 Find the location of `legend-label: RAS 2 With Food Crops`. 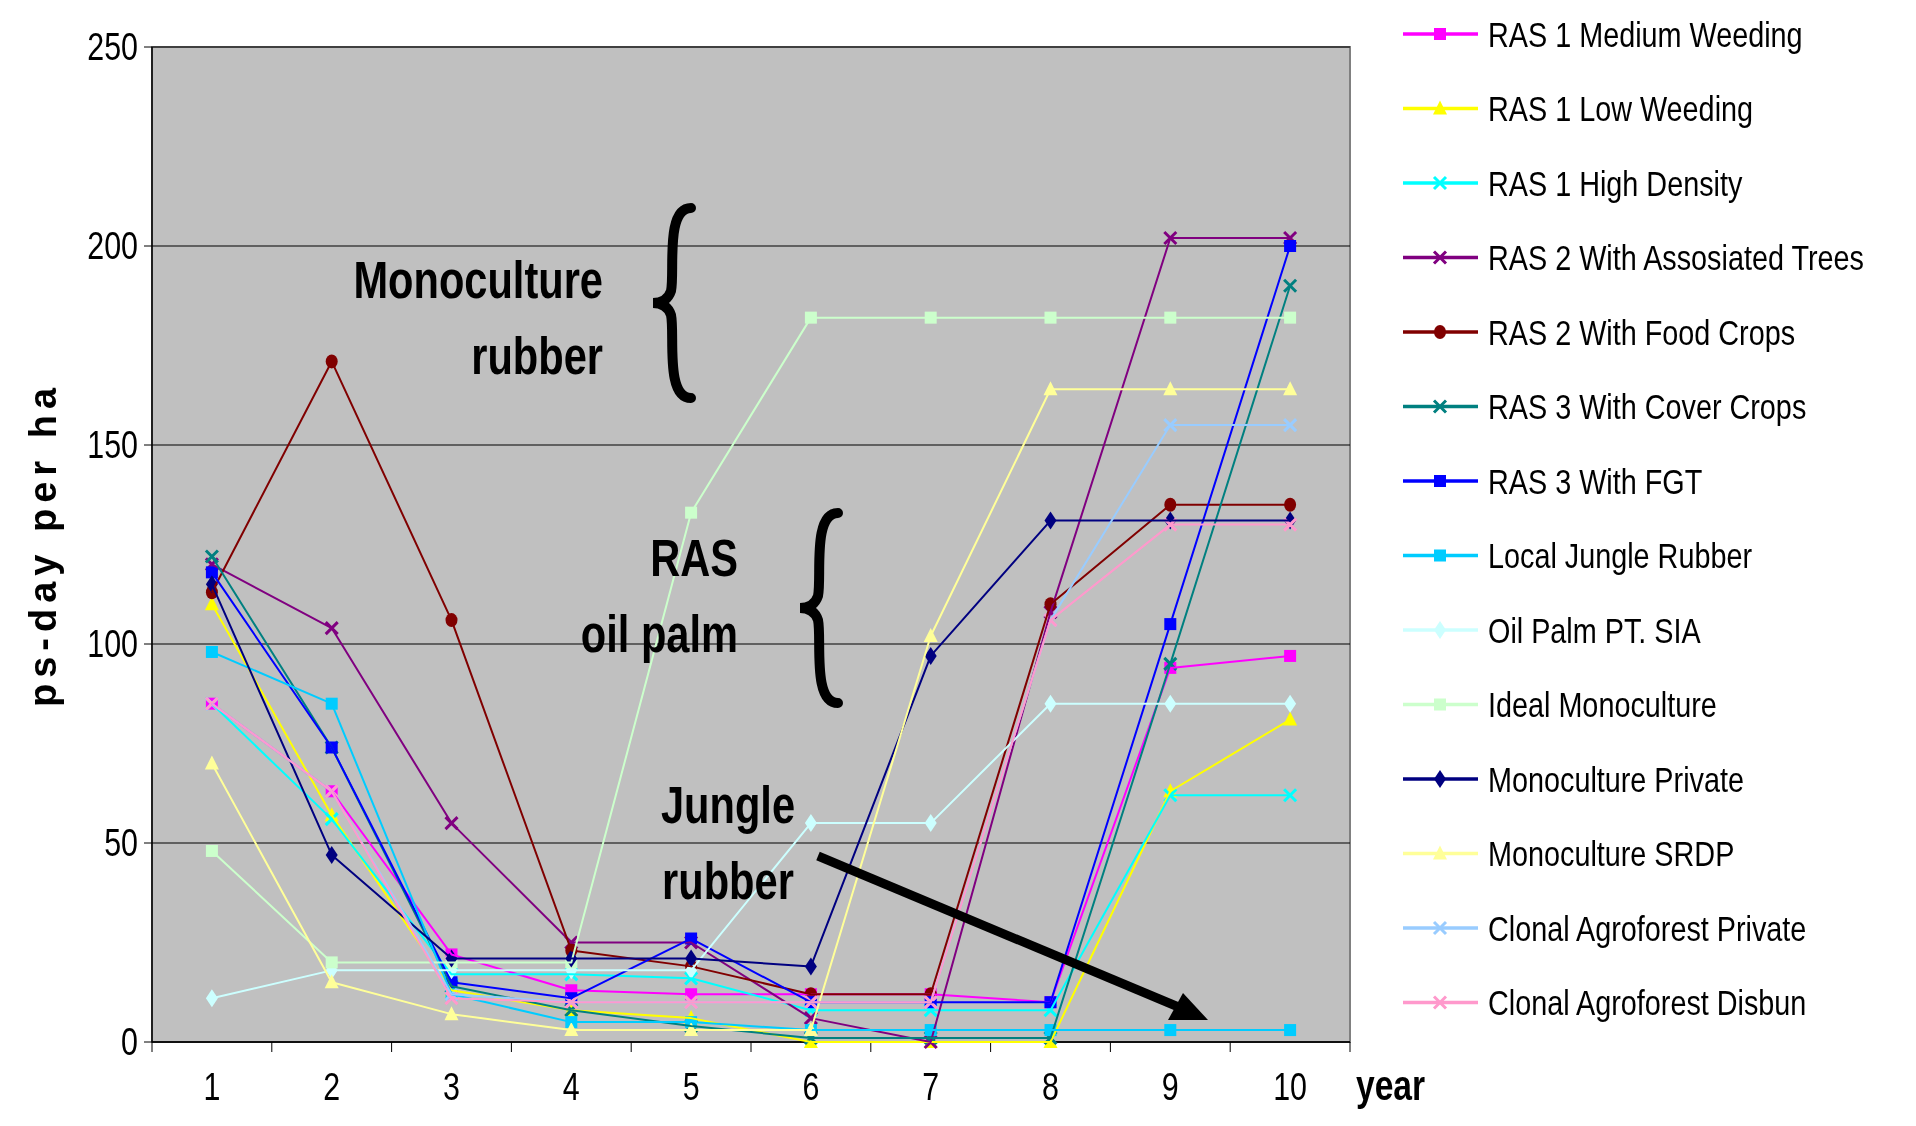

legend-label: RAS 2 With Food Crops is located at coordinates (1642, 332).